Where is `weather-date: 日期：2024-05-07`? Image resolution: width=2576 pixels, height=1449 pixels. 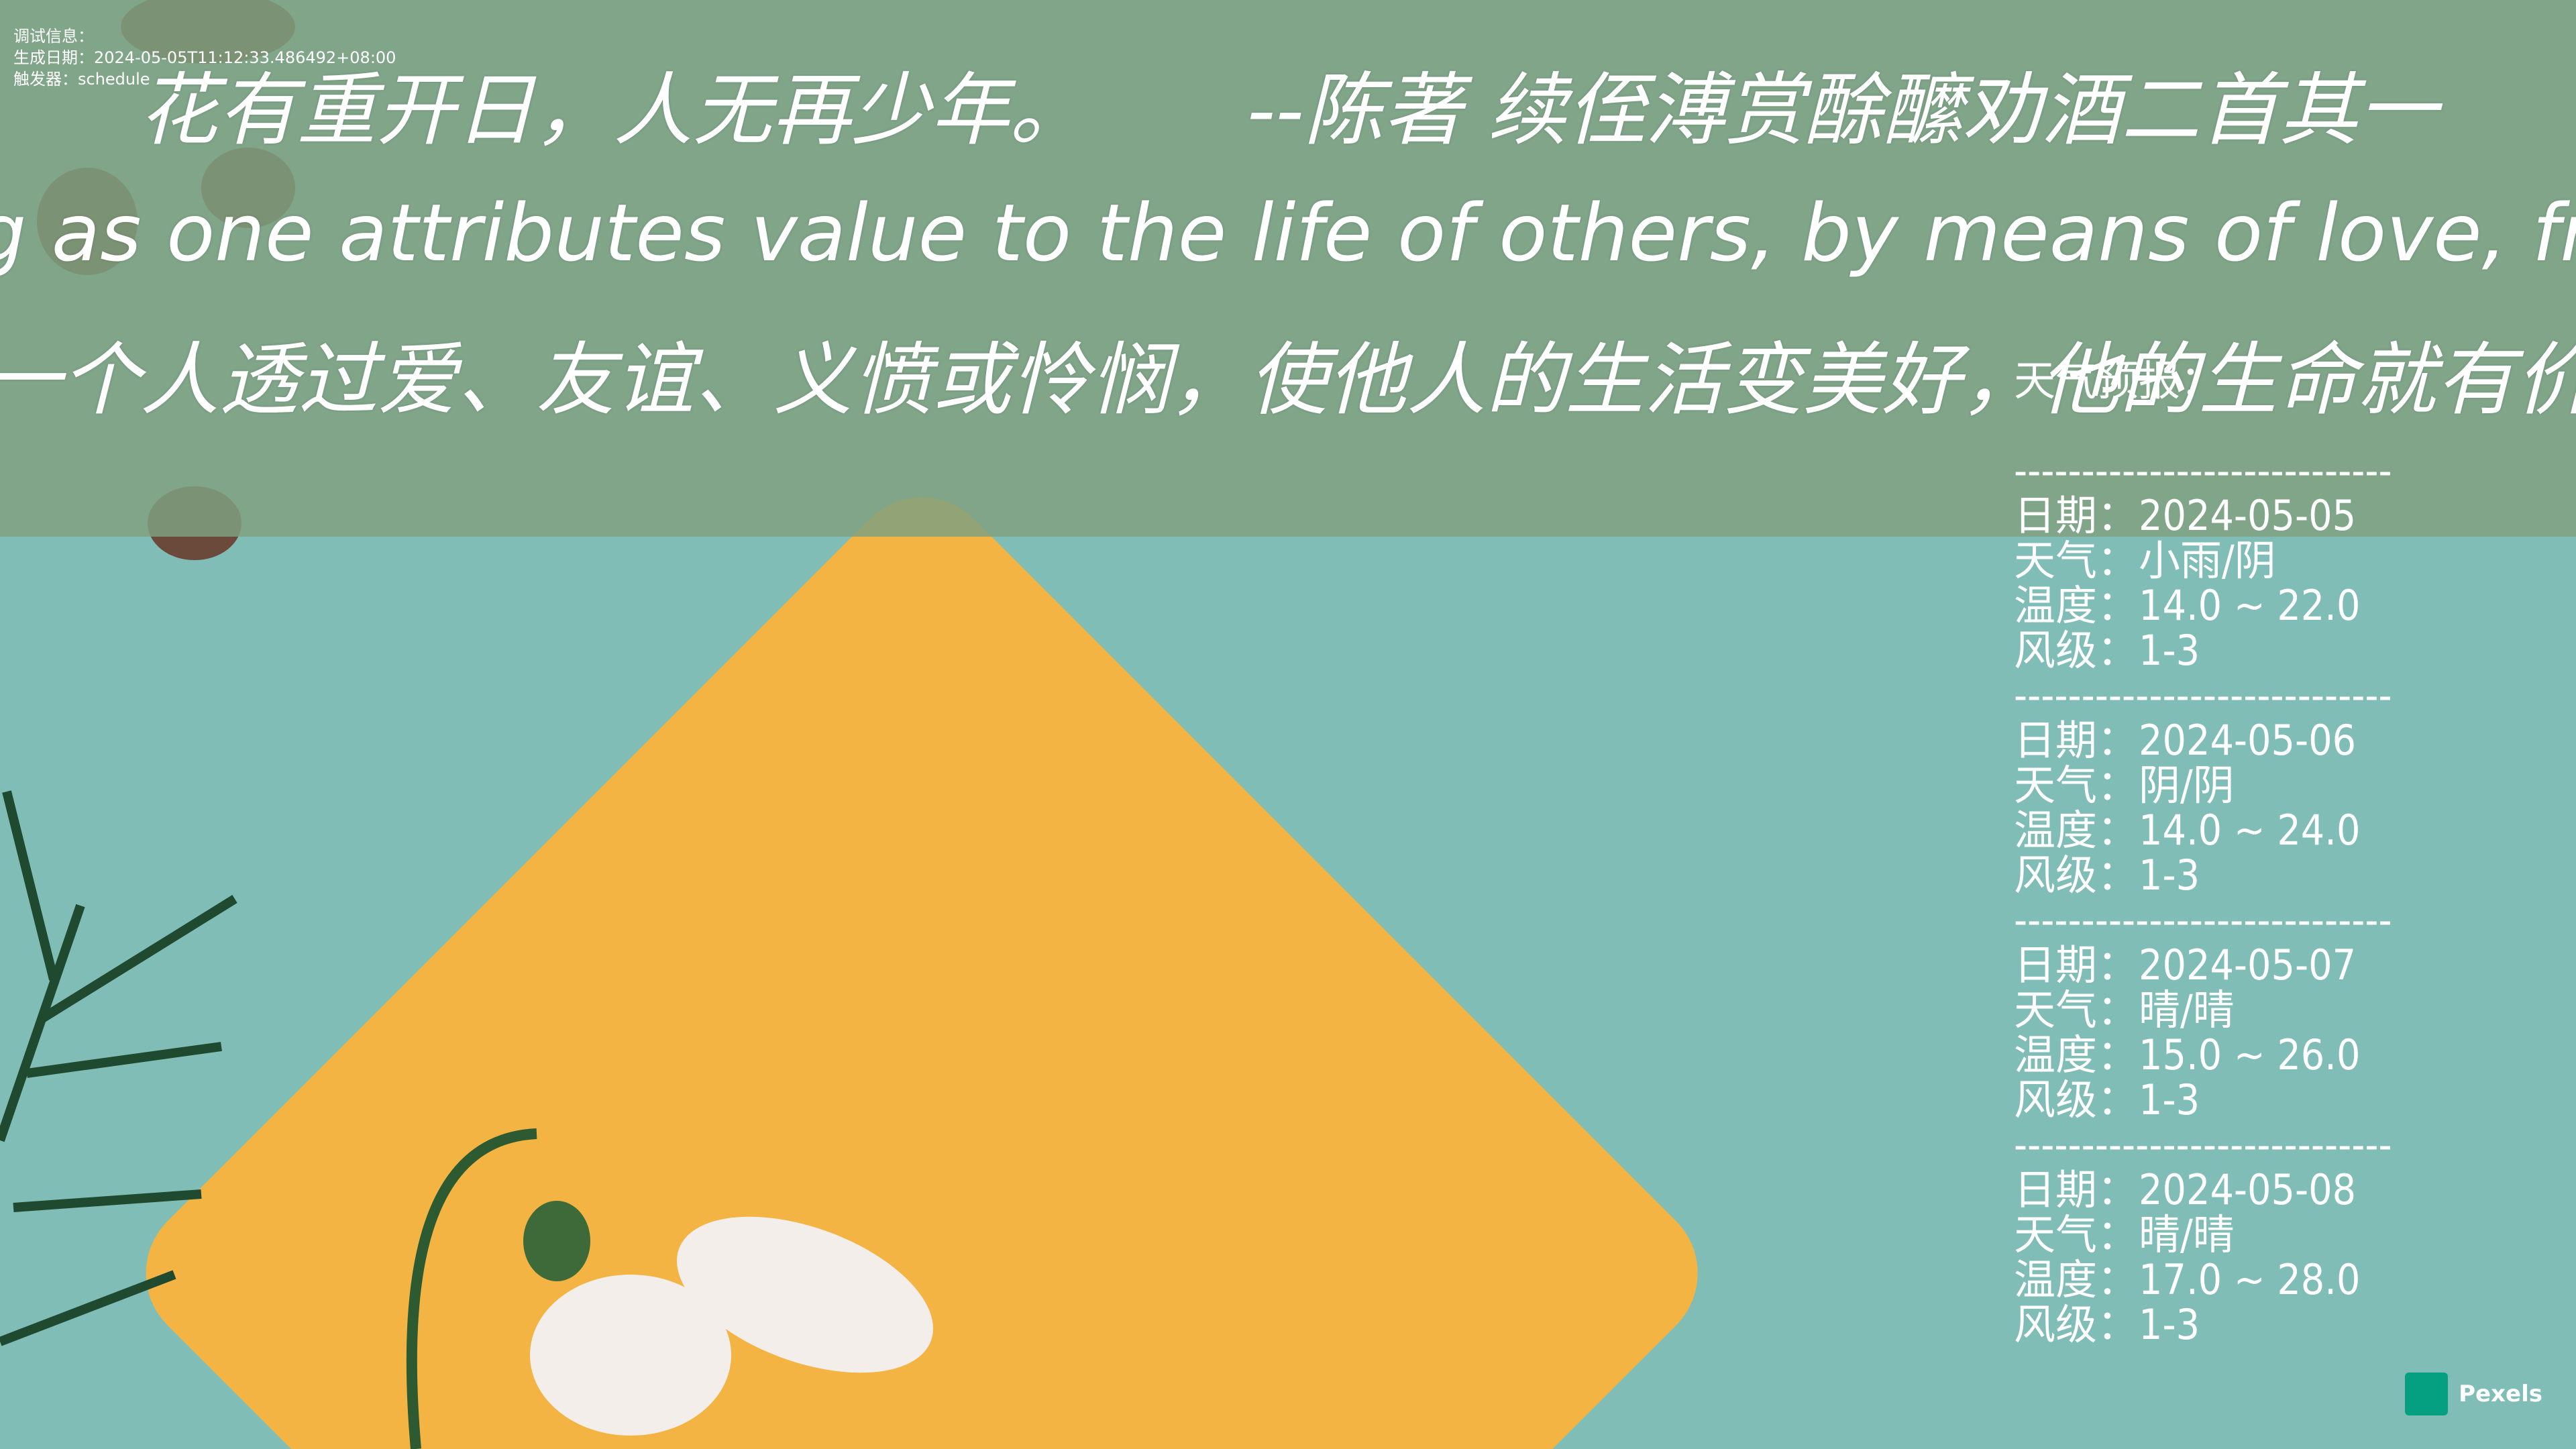 weather-date: 日期：2024-05-07 is located at coordinates (2185, 965).